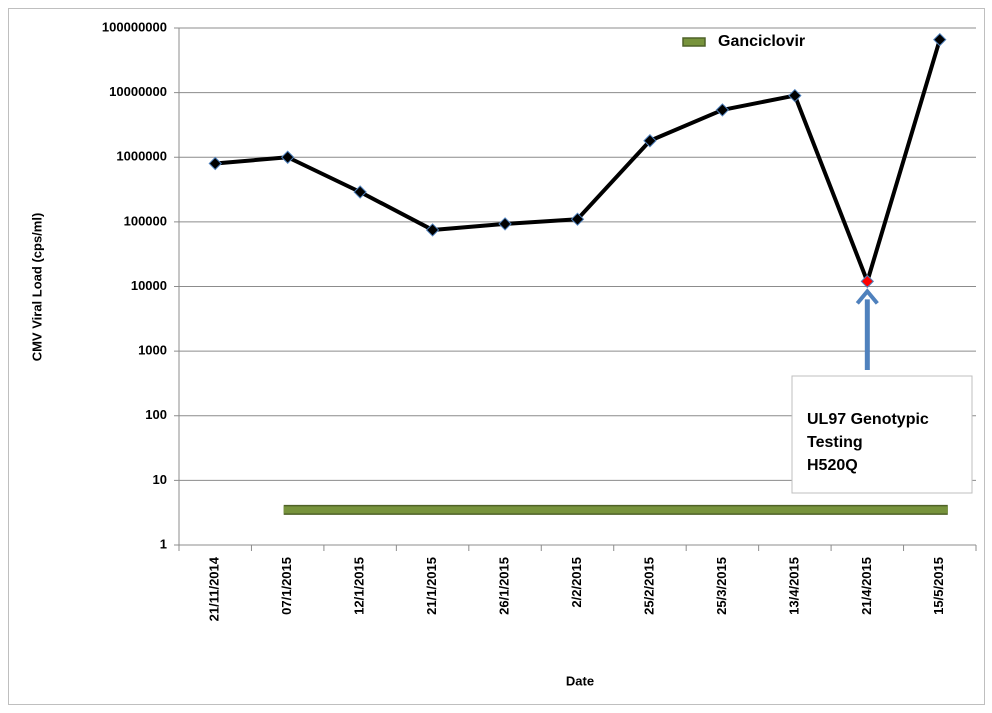 The width and height of the screenshot is (992, 713). Describe the element at coordinates (761, 41) in the screenshot. I see `legend-label: Ganciclovir` at that location.